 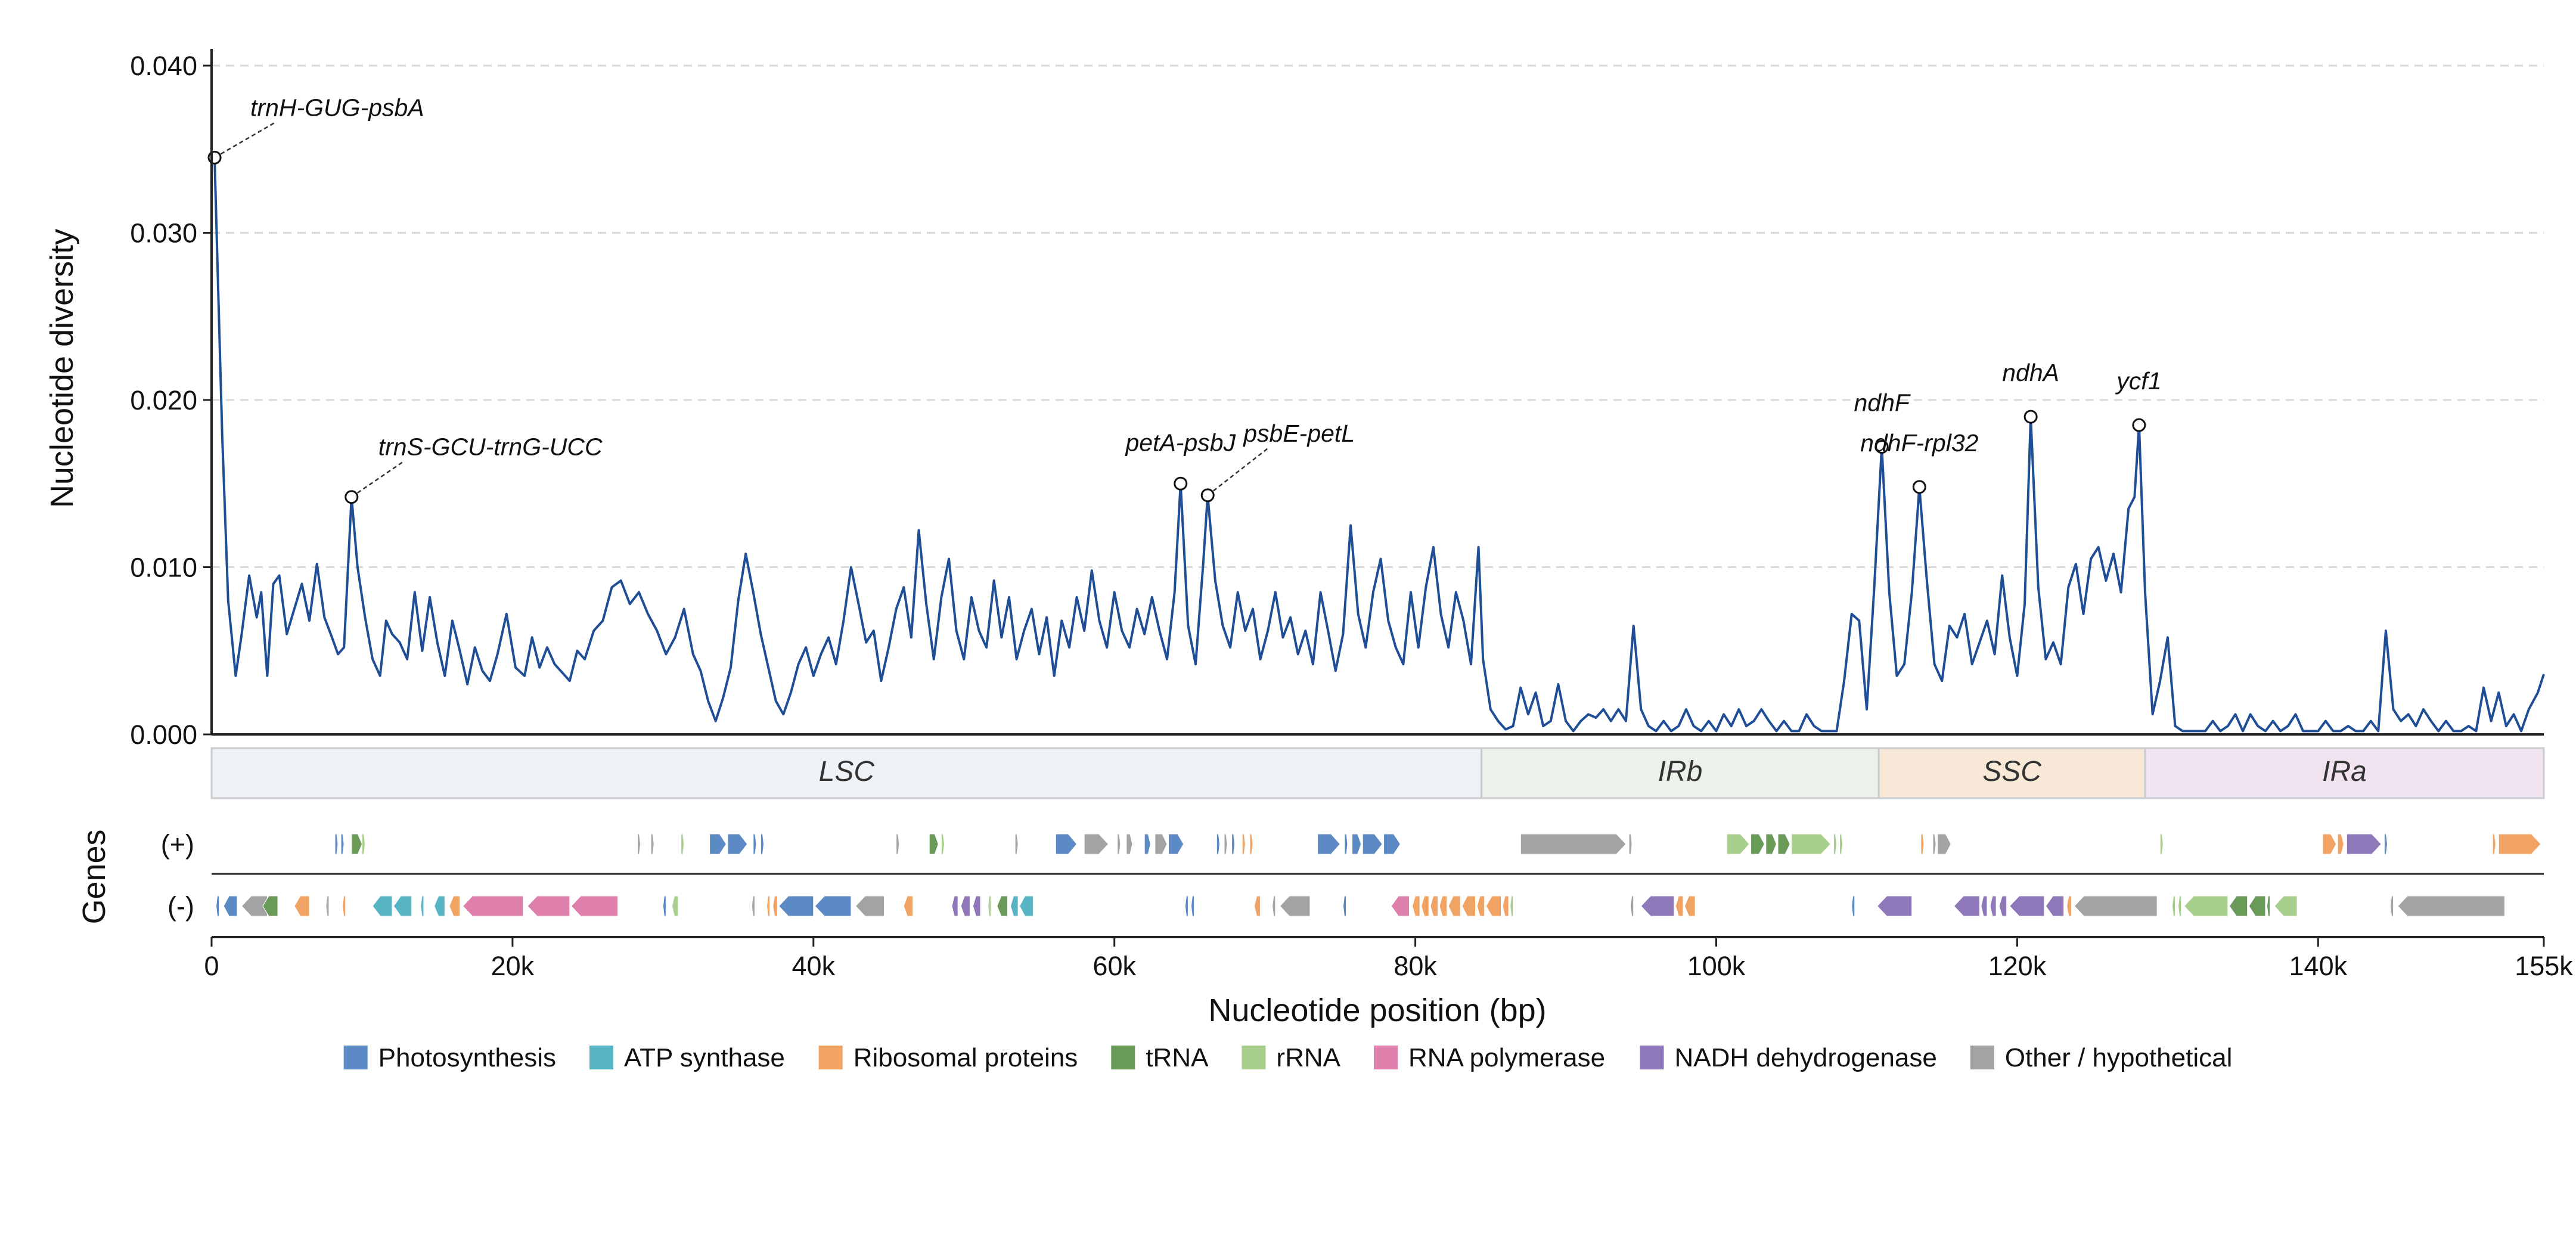 I want to click on peak-label: psbE-petL, so click(x=1299, y=433).